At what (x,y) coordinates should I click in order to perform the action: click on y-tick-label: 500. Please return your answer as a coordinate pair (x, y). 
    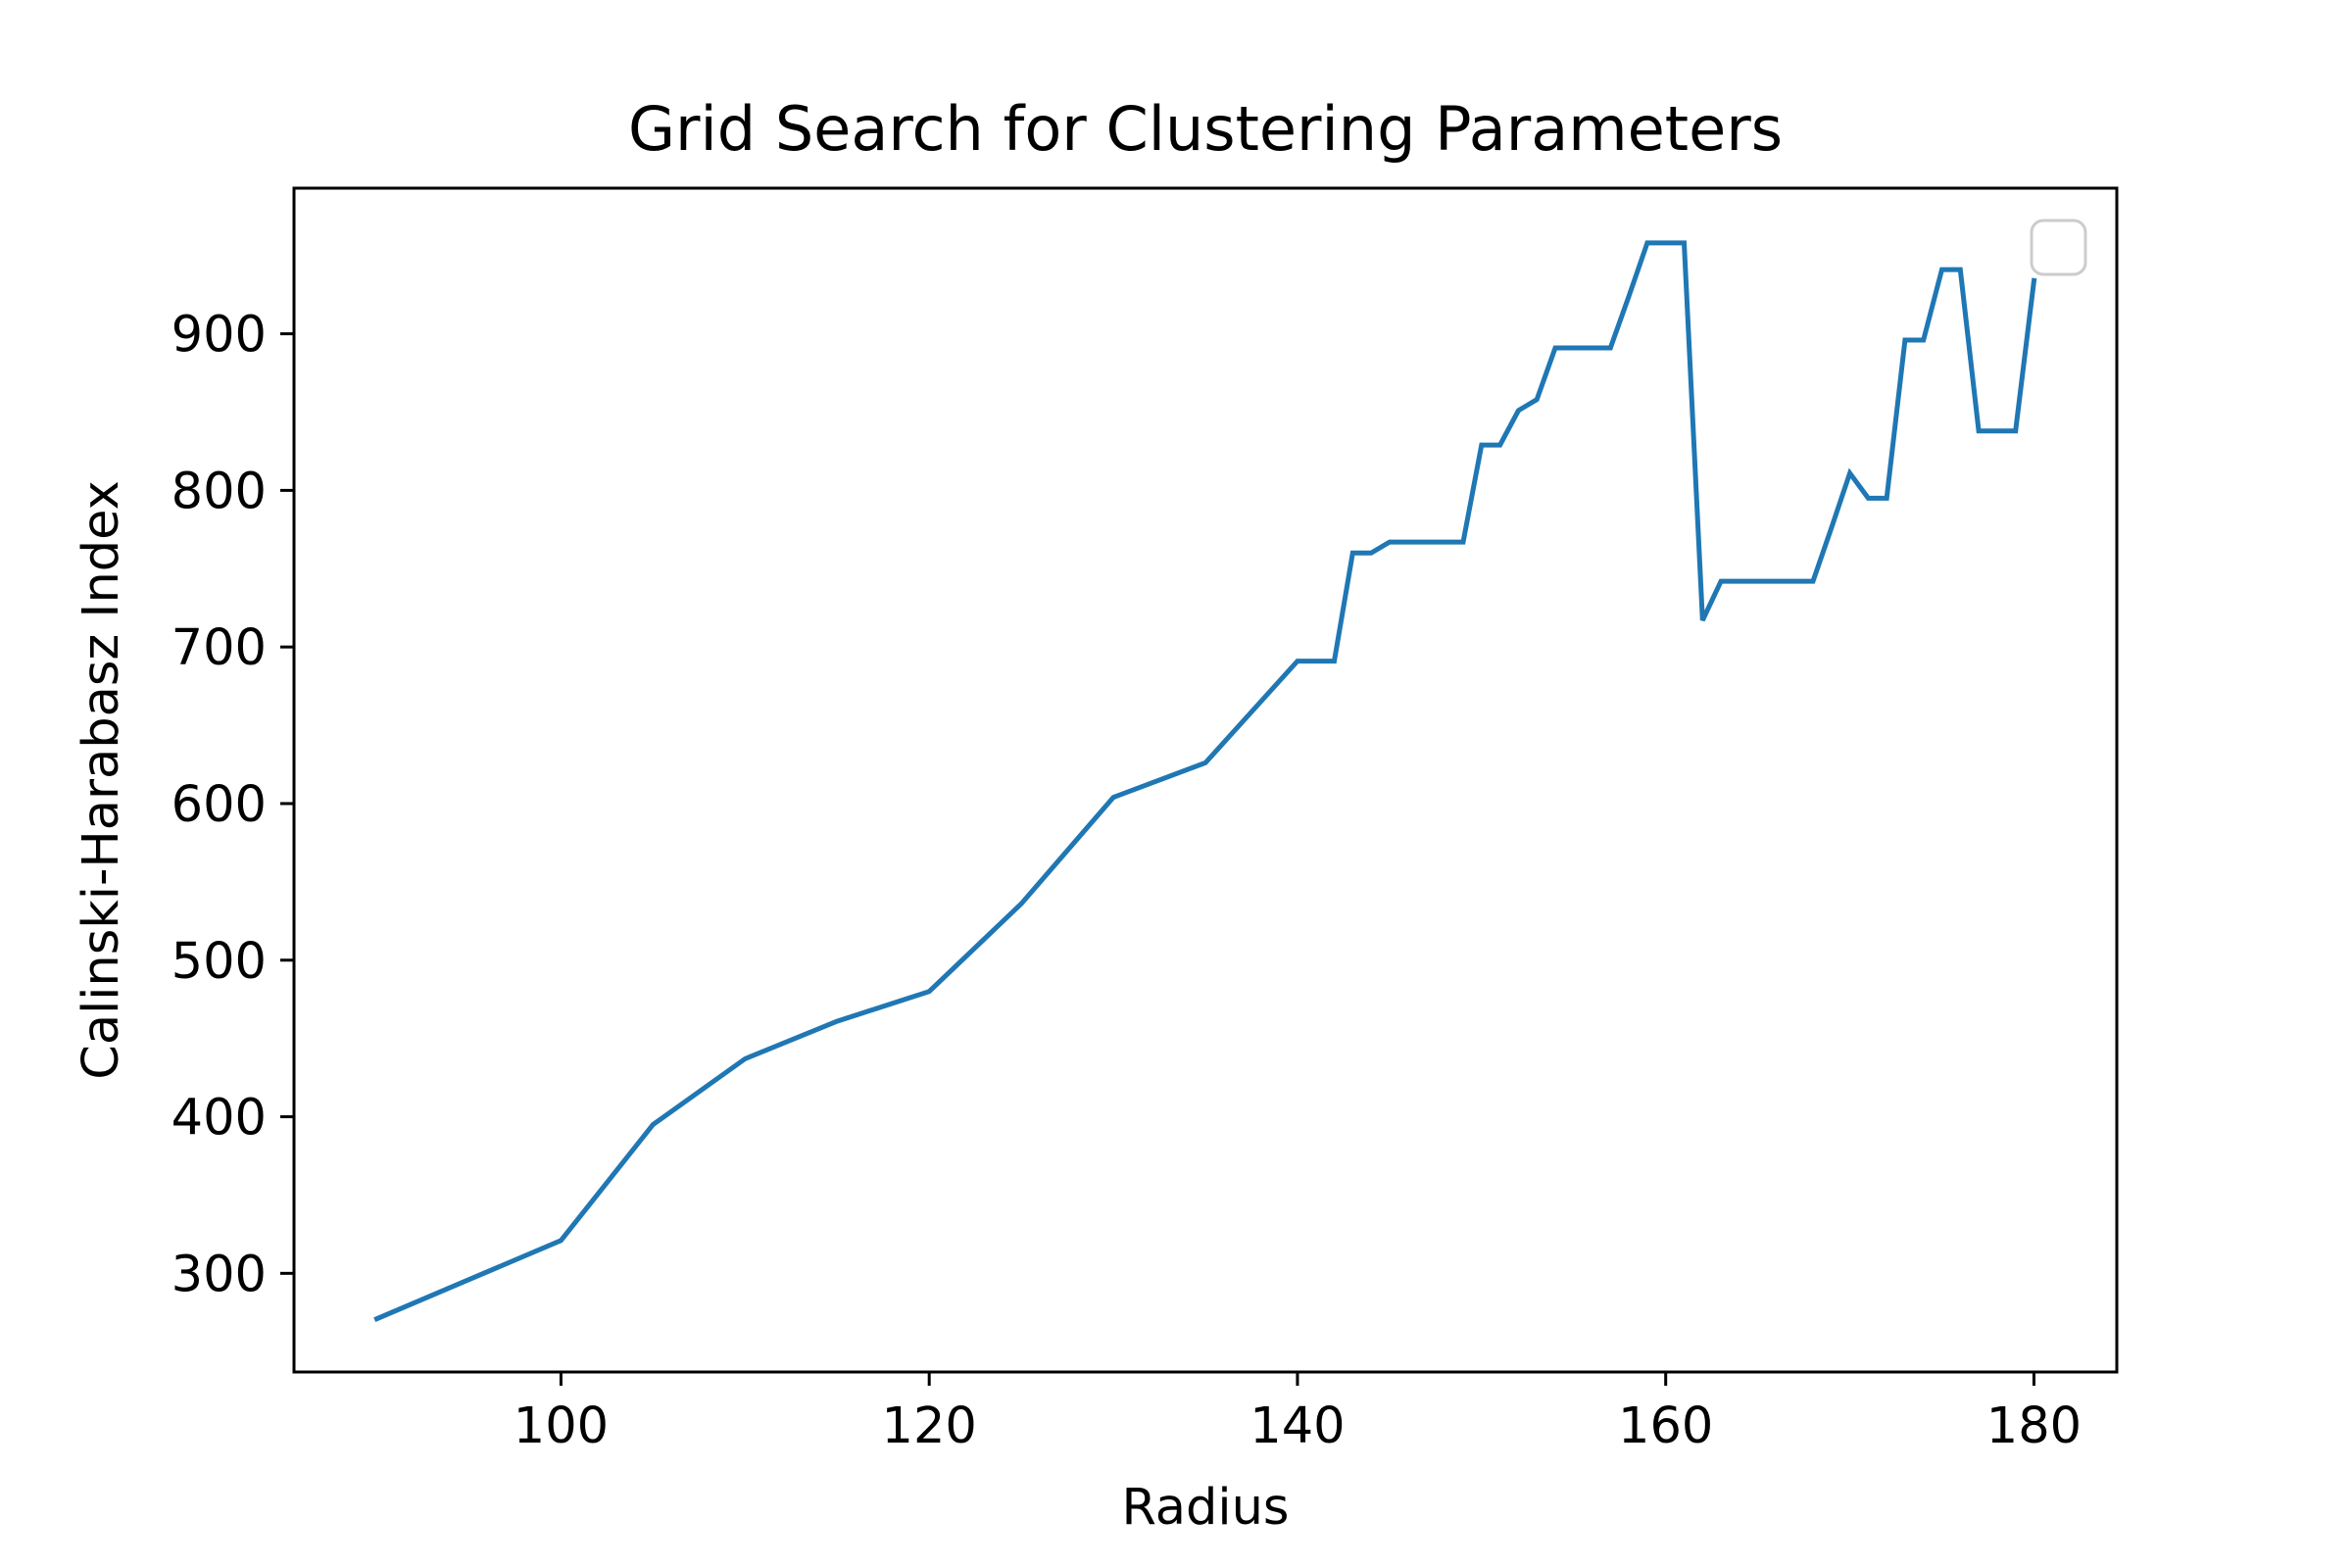
    Looking at the image, I should click on (219, 962).